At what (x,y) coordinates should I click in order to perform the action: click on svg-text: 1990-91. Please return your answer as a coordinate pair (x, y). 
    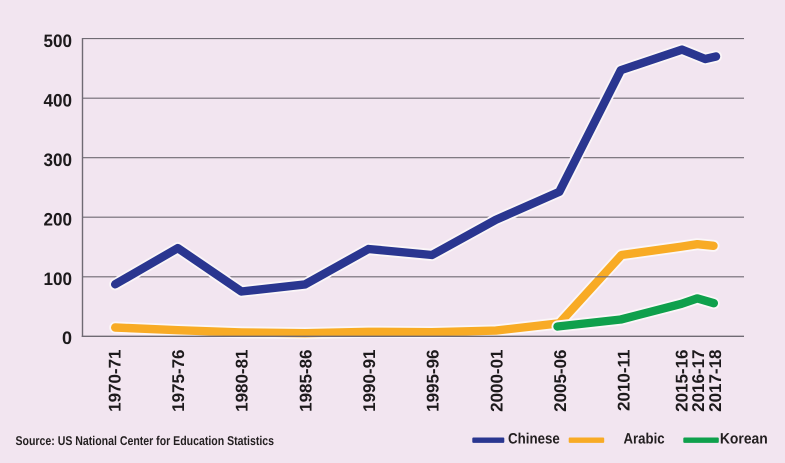
    Looking at the image, I should click on (369, 381).